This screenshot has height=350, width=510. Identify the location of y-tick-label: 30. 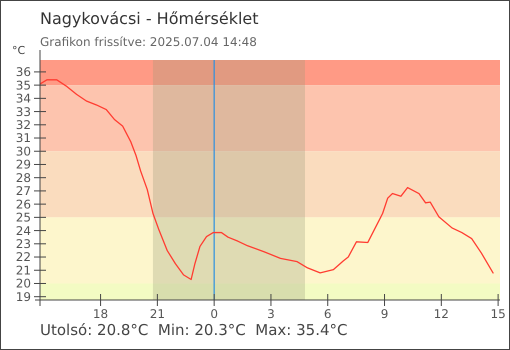
(23, 151).